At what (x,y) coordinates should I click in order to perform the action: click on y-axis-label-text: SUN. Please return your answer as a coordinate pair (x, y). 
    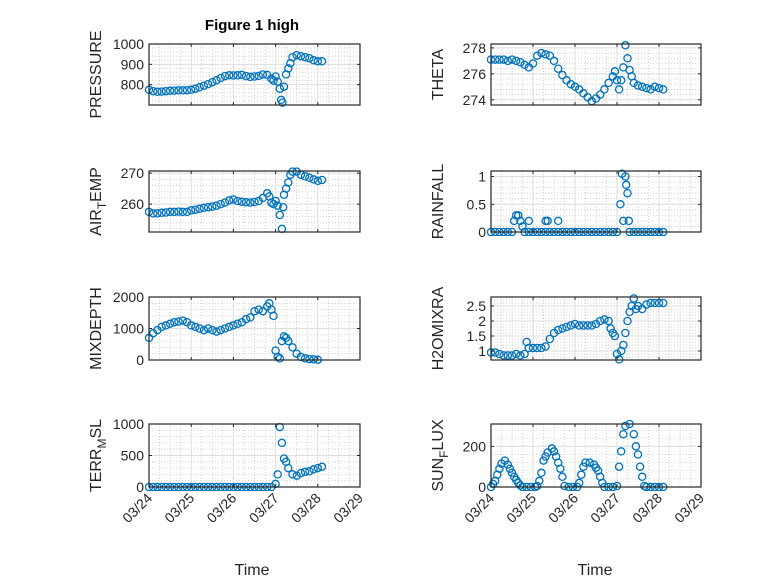
    Looking at the image, I should click on (438, 475).